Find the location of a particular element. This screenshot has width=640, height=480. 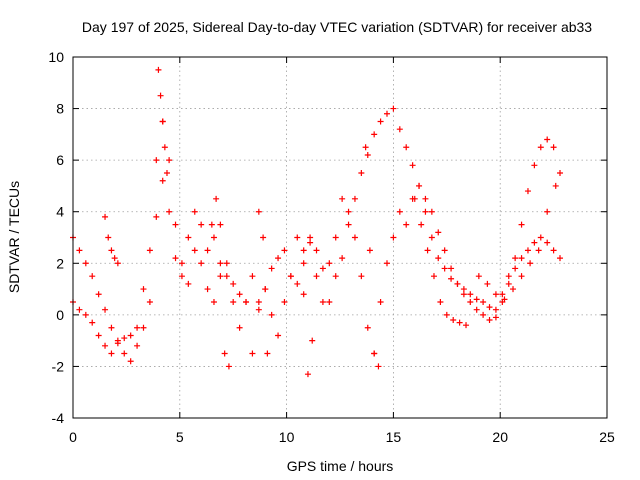

y-axis-label: SDTVAR / TECUs is located at coordinates (14, 237).